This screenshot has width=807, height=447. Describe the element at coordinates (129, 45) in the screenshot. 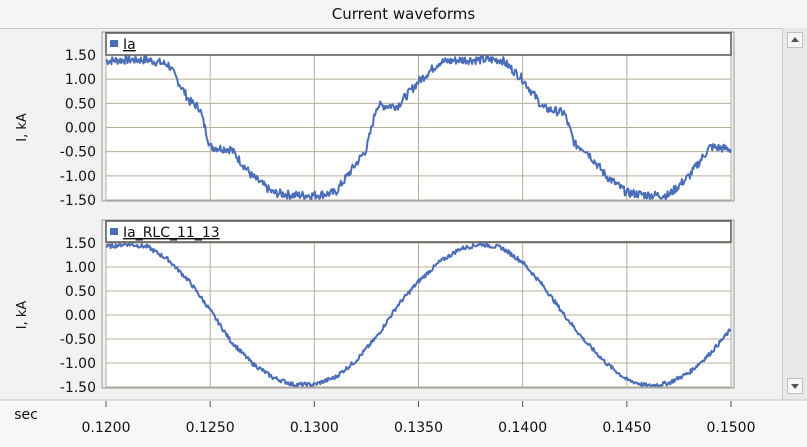

I see `legend-entry: Ia` at that location.